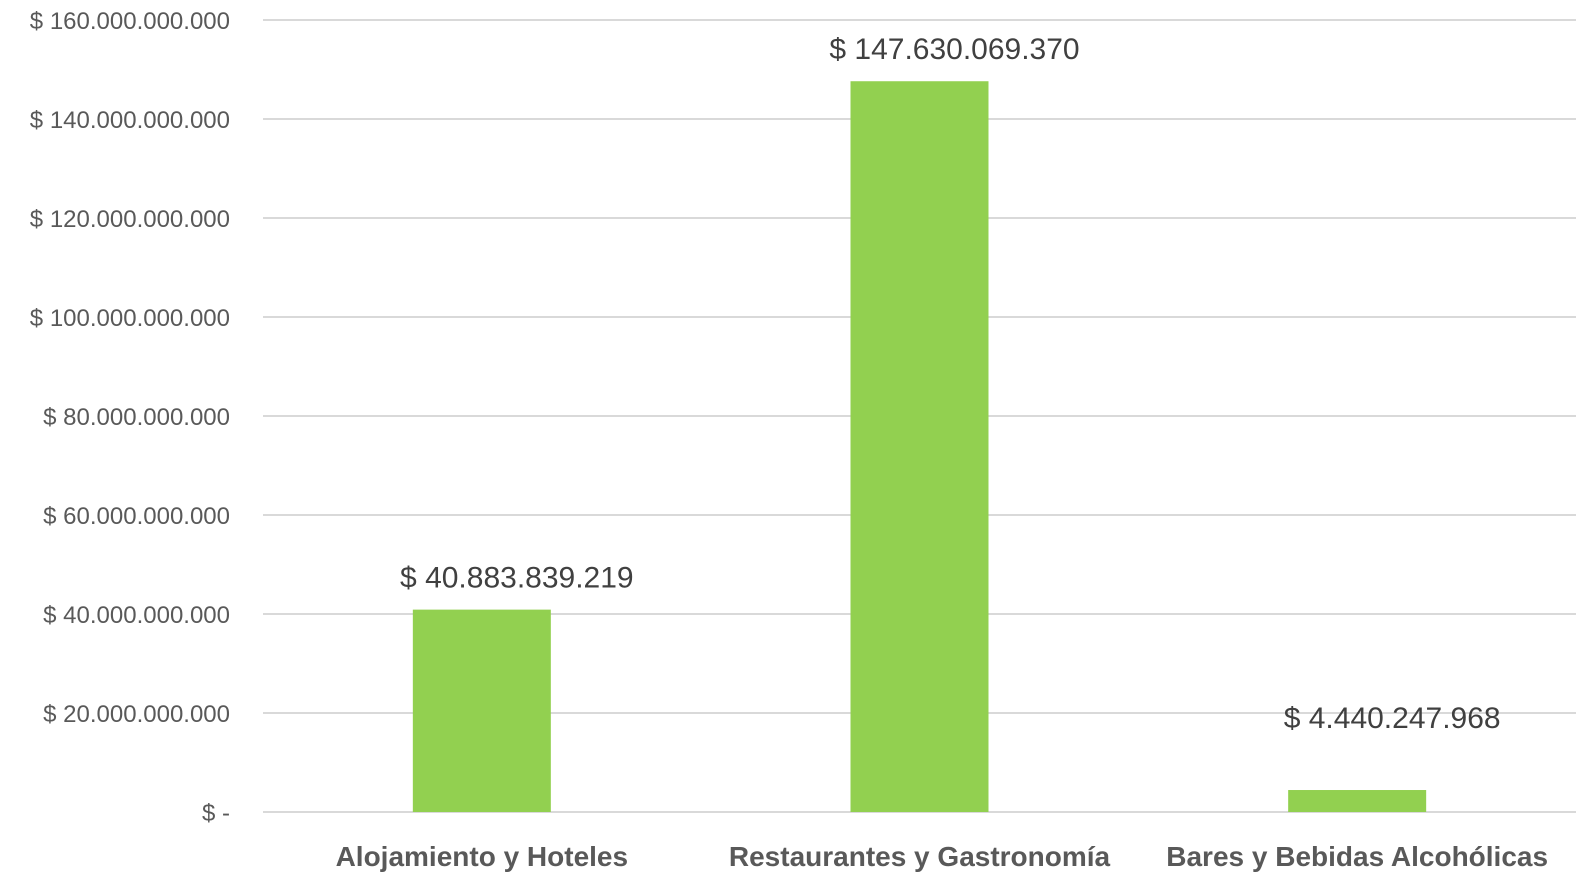 This screenshot has height=875, width=1576. I want to click on category-label: Restaurantes y Gastronomía, so click(920, 856).